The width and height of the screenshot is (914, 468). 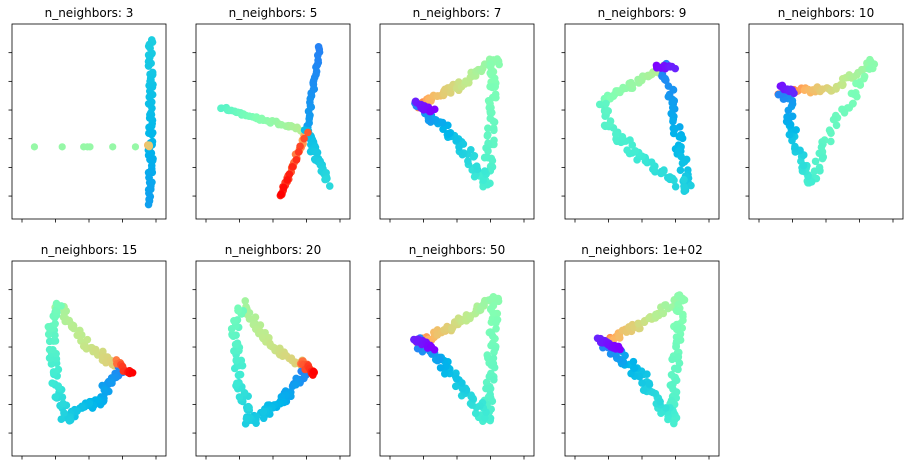 What do you see at coordinates (455, 114) in the screenshot?
I see `scatter-panel: n_neighbors: 7` at bounding box center [455, 114].